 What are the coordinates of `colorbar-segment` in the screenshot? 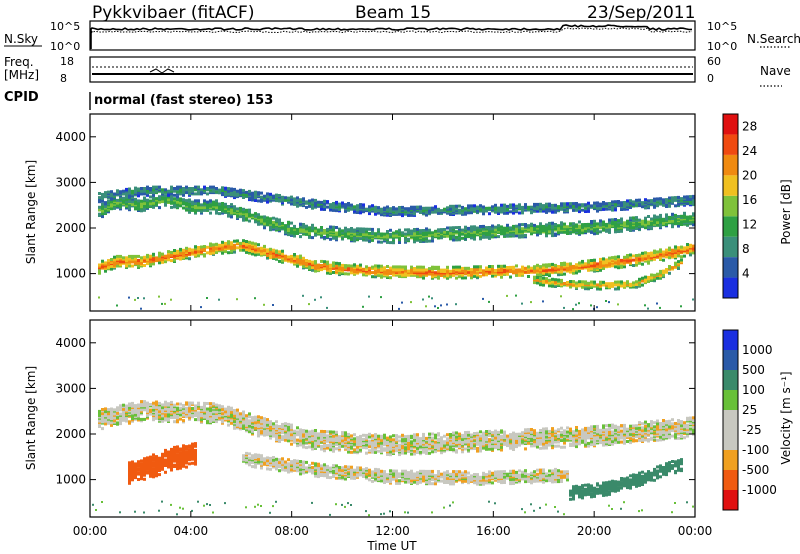 It's located at (730, 165).